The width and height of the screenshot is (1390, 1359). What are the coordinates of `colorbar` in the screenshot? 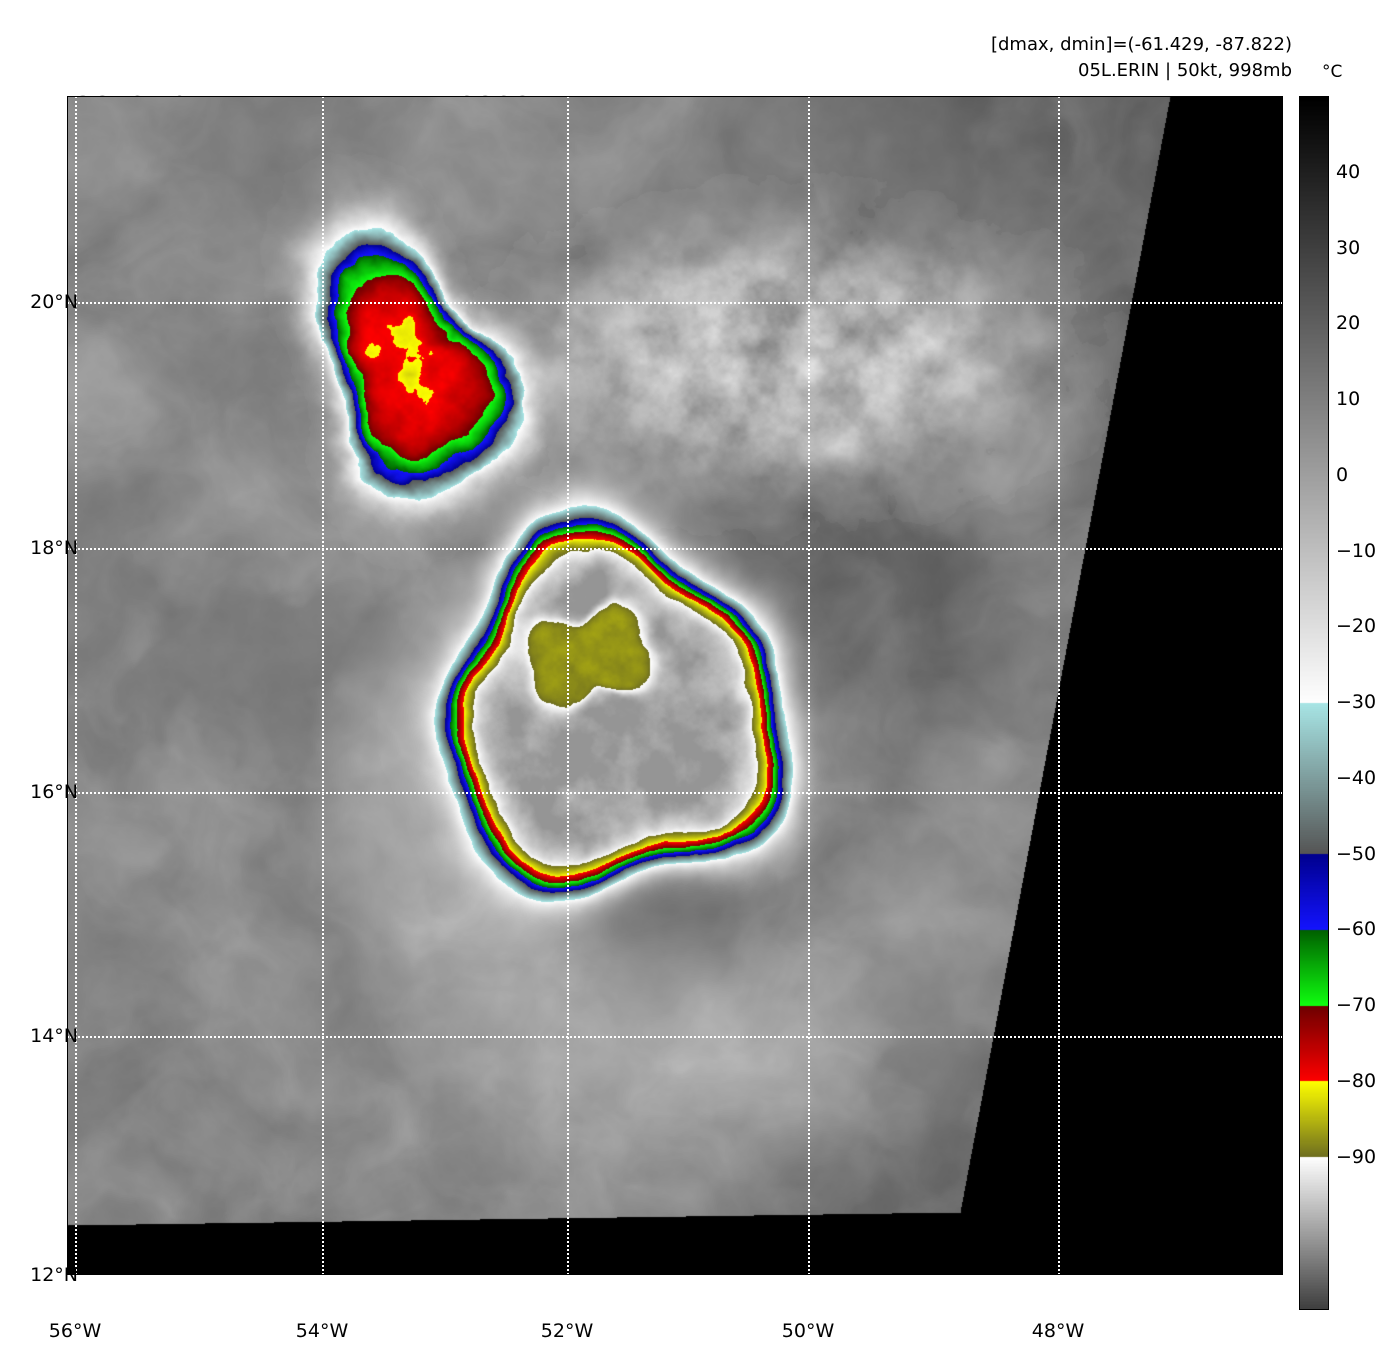 It's located at (1314, 703).